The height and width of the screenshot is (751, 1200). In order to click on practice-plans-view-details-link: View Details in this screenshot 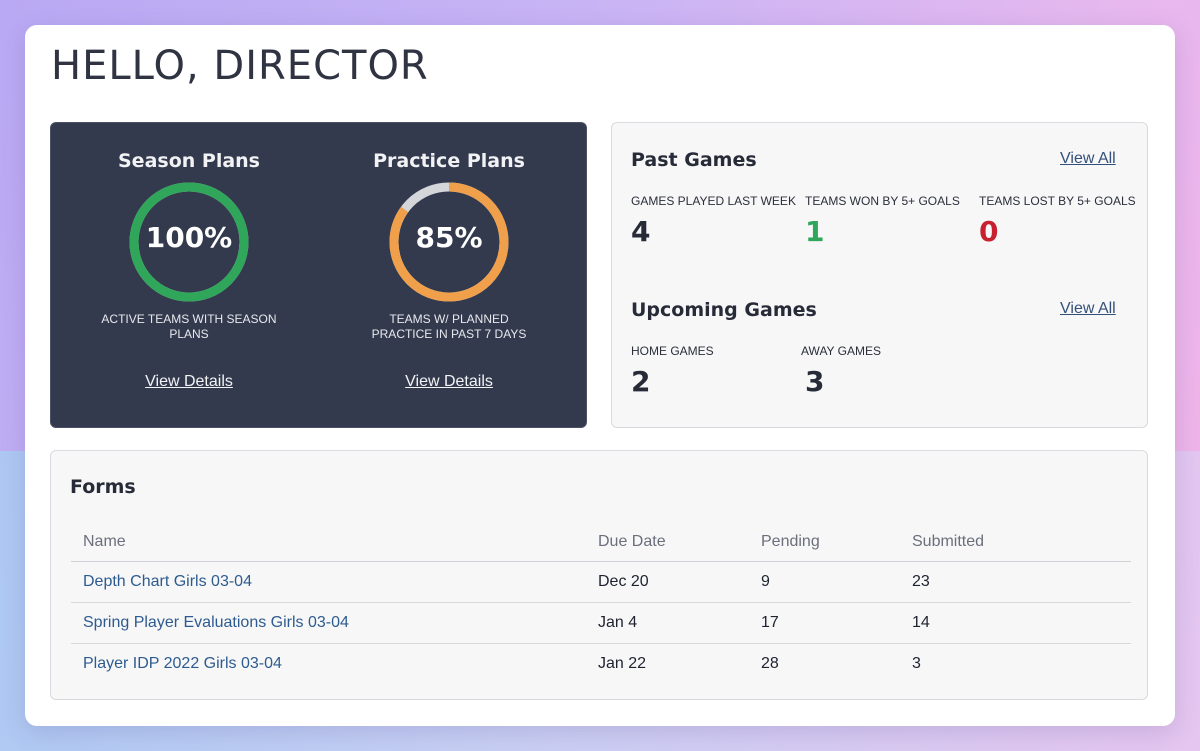, I will do `click(449, 381)`.